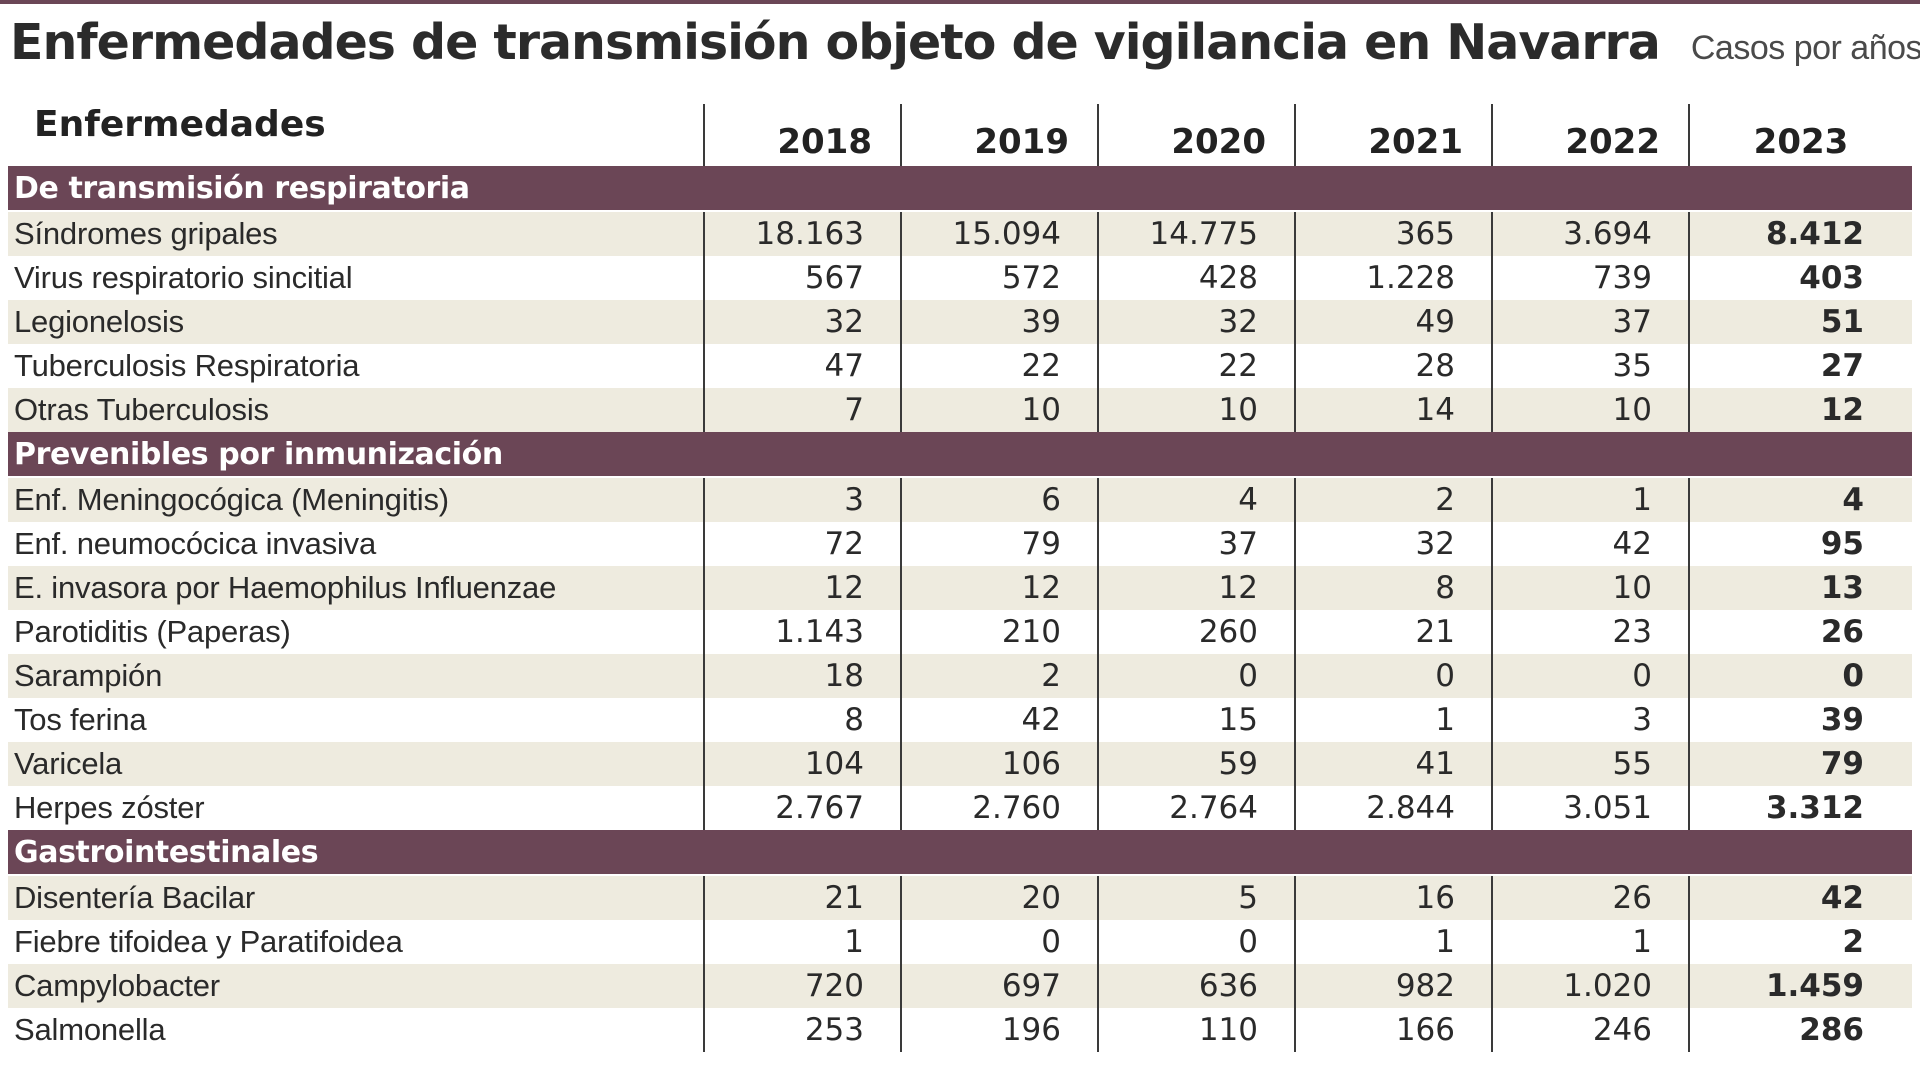 This screenshot has height=1080, width=1920. What do you see at coordinates (356, 366) in the screenshot?
I see `disease-name: Tuberculosis Respiratoria` at bounding box center [356, 366].